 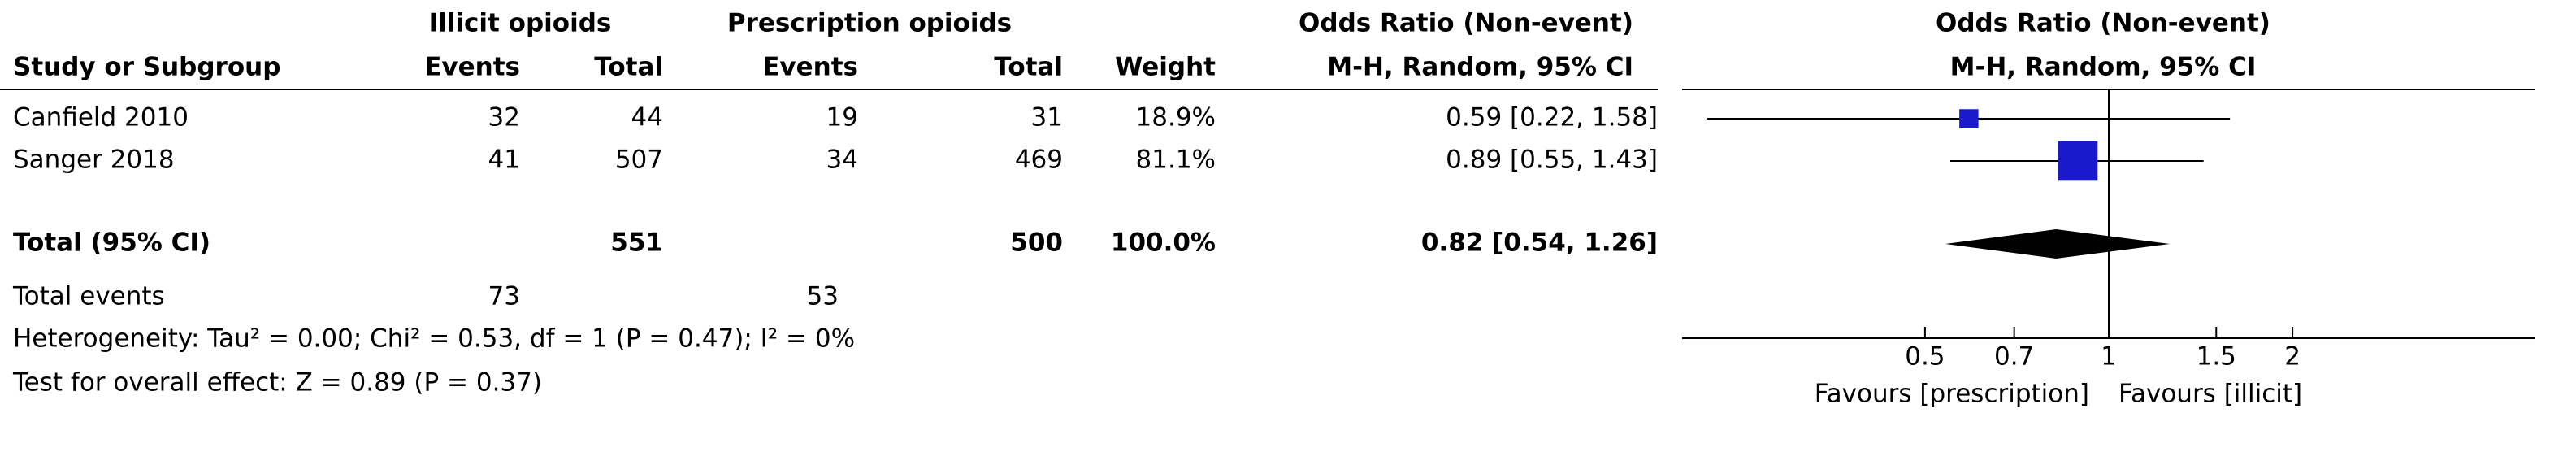 I want to click on events: 73, so click(x=504, y=296).